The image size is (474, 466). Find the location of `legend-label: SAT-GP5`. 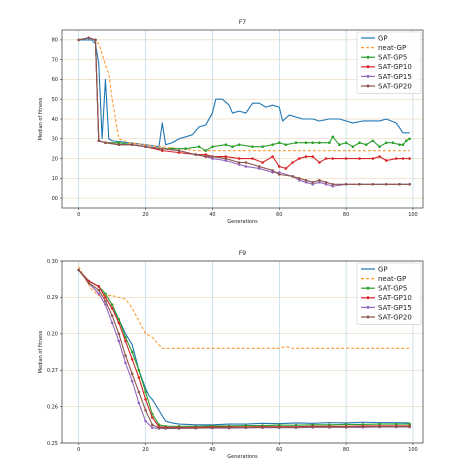

legend-label: SAT-GP5 is located at coordinates (392, 289).